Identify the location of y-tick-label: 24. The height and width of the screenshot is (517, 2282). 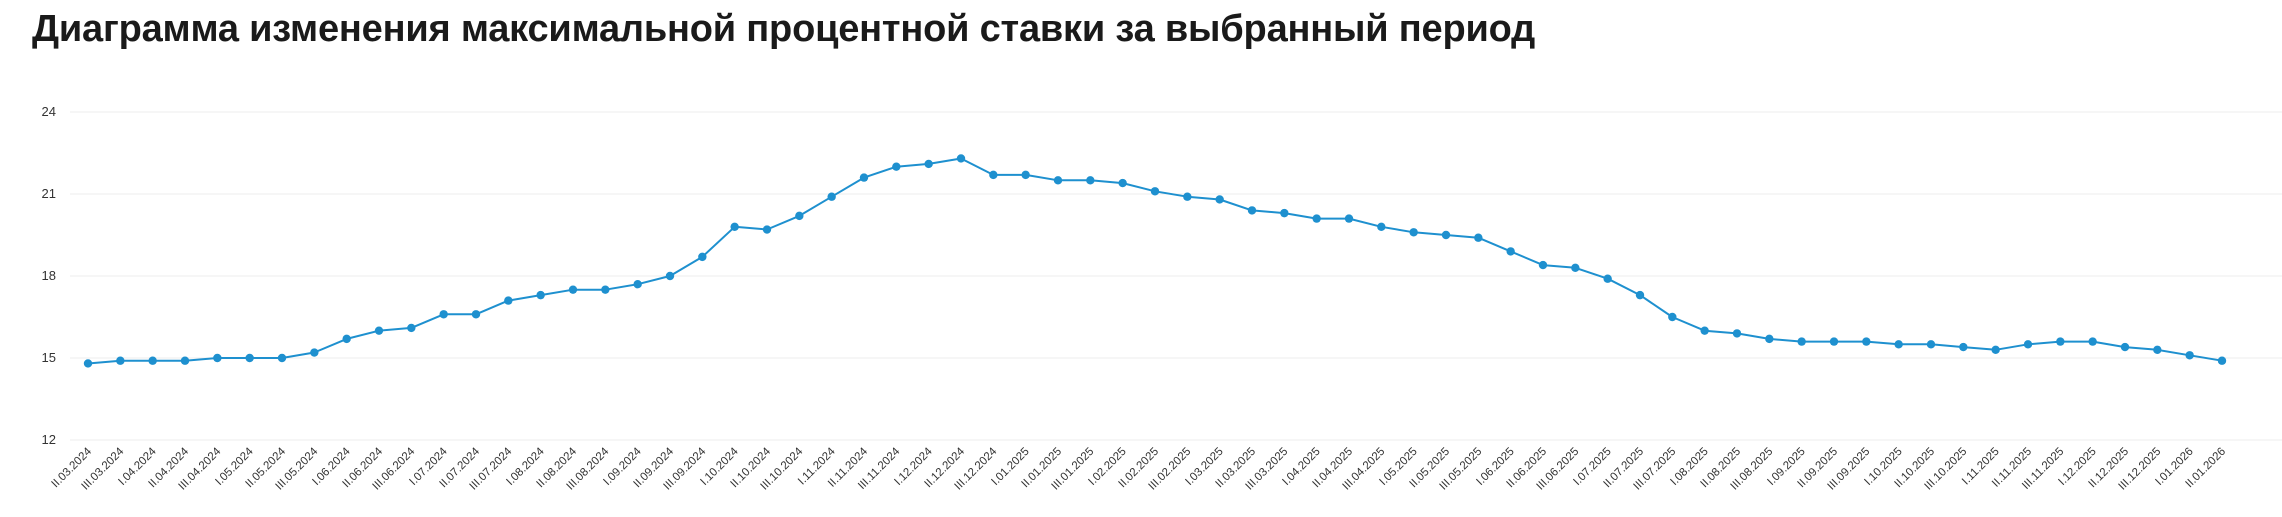
(49, 111).